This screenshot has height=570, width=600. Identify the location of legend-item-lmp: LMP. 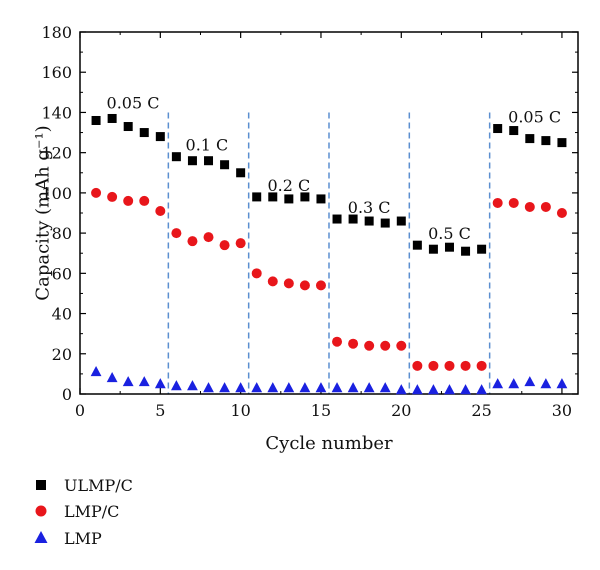
(68, 538).